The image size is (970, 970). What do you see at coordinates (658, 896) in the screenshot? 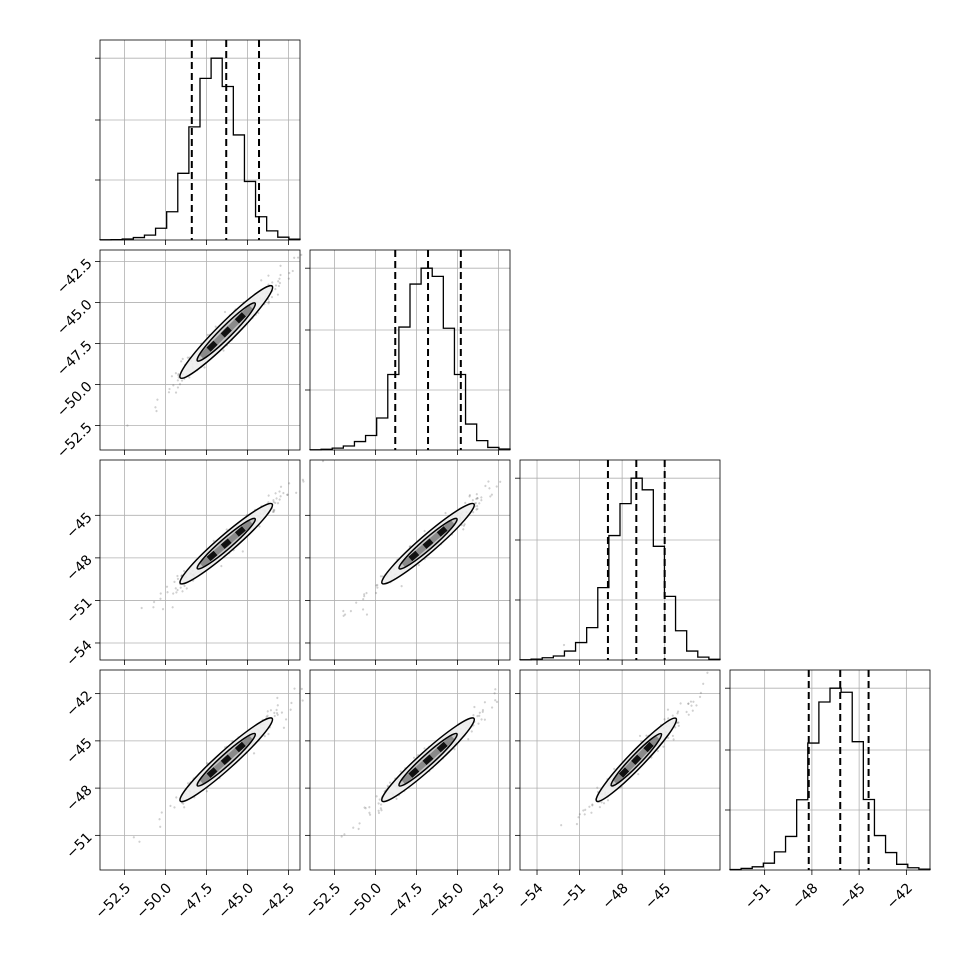
I see `x-tick-label: −45` at bounding box center [658, 896].